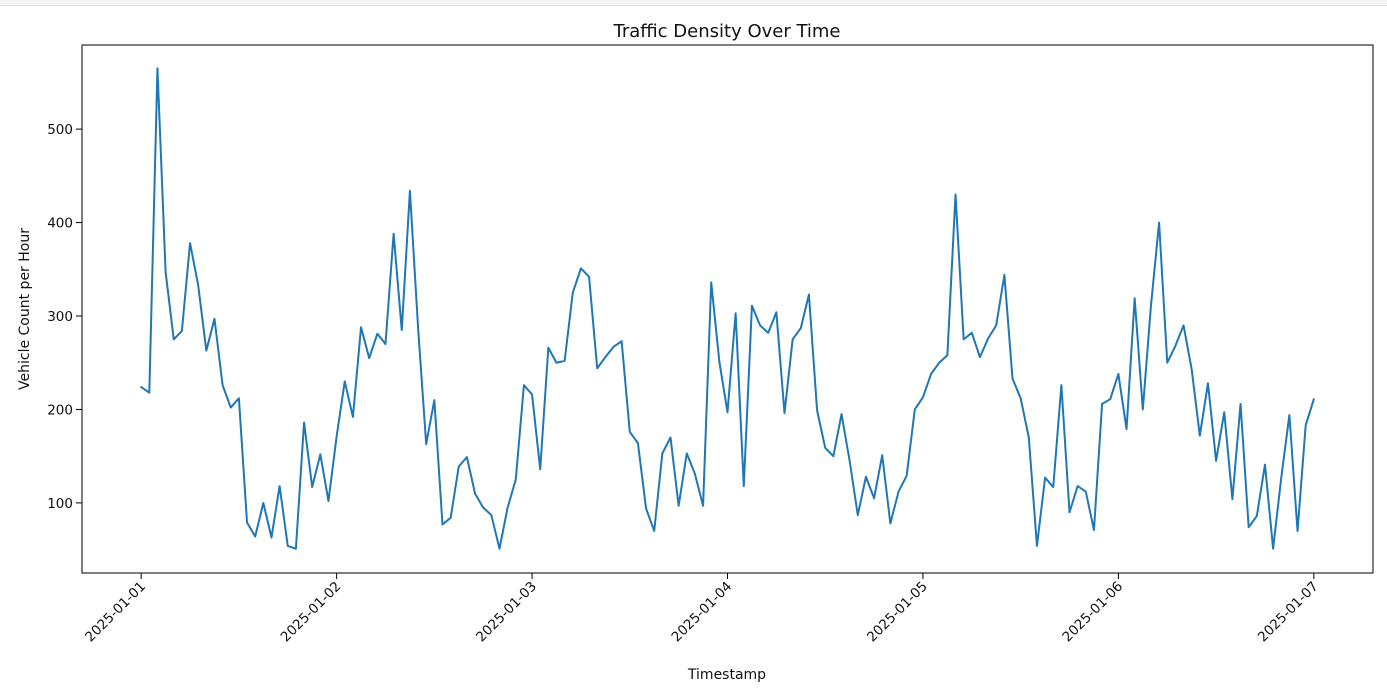 The width and height of the screenshot is (1387, 692). Describe the element at coordinates (115, 612) in the screenshot. I see `x-tick-label: 2025-01-01` at that location.